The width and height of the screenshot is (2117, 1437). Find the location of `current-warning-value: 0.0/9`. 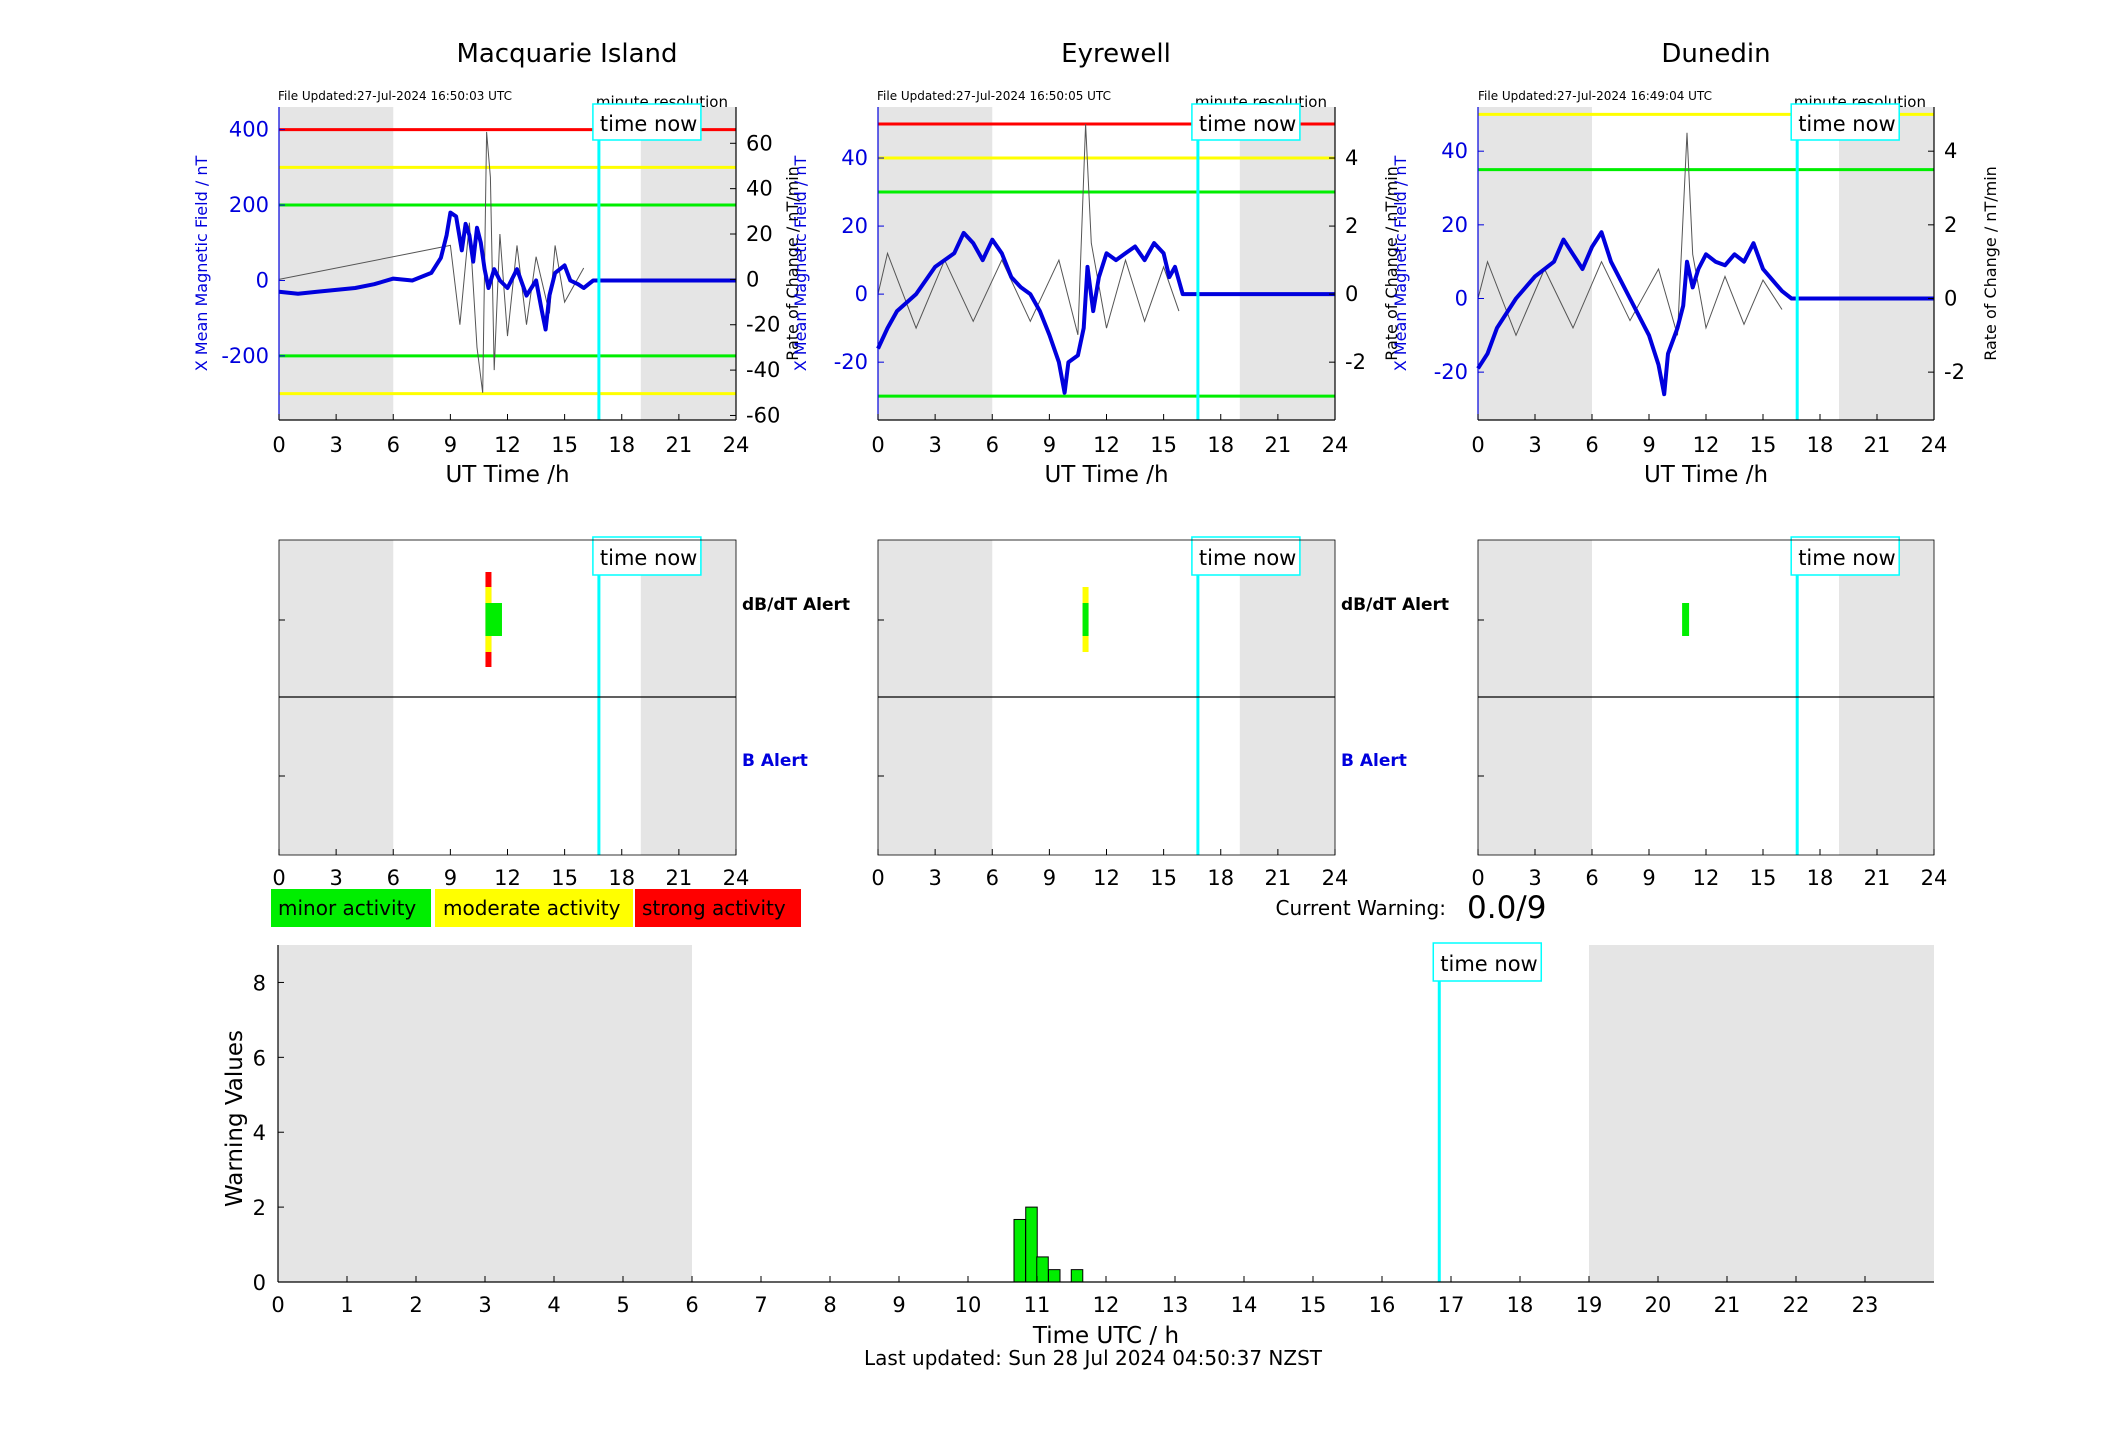

current-warning-value: 0.0/9 is located at coordinates (1506, 908).